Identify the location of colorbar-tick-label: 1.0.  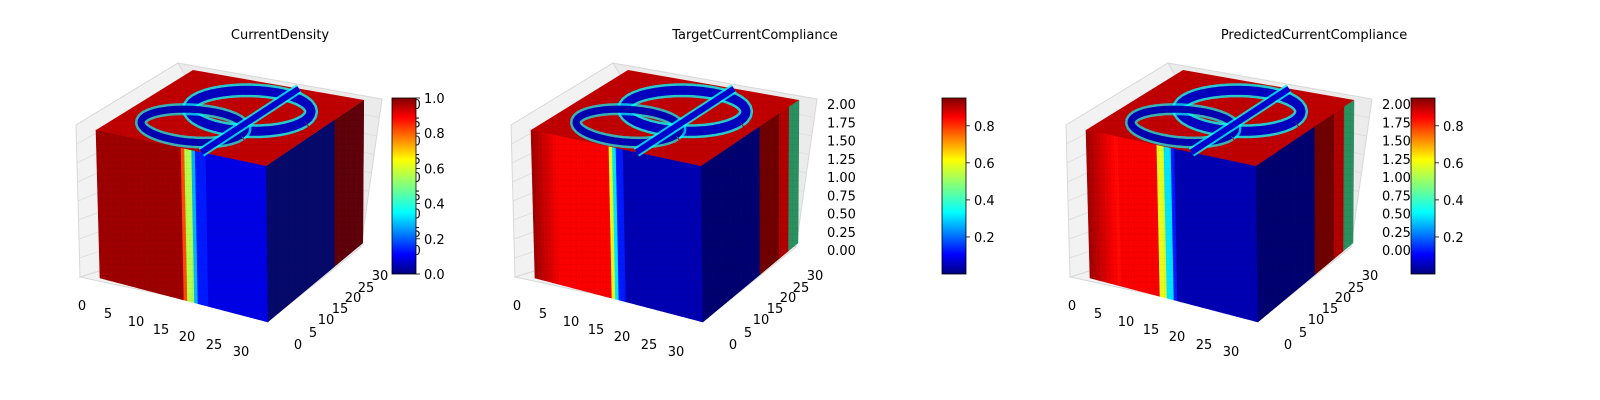
(434, 99).